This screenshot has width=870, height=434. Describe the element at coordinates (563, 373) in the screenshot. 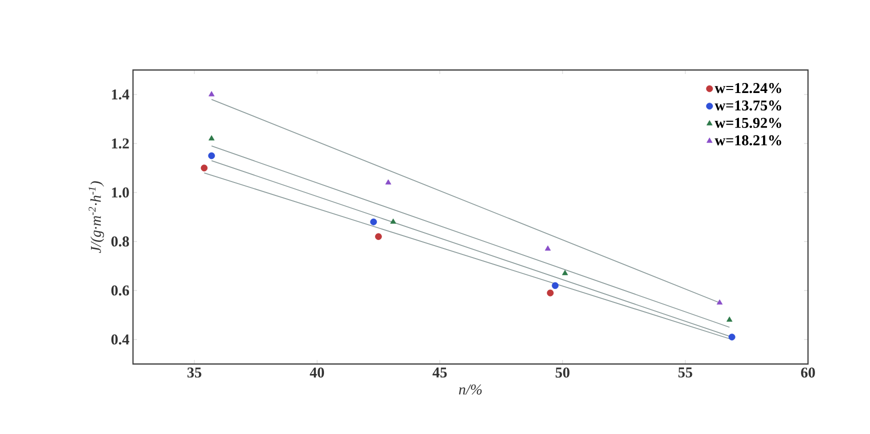

I see `x-tick-label: 50` at that location.